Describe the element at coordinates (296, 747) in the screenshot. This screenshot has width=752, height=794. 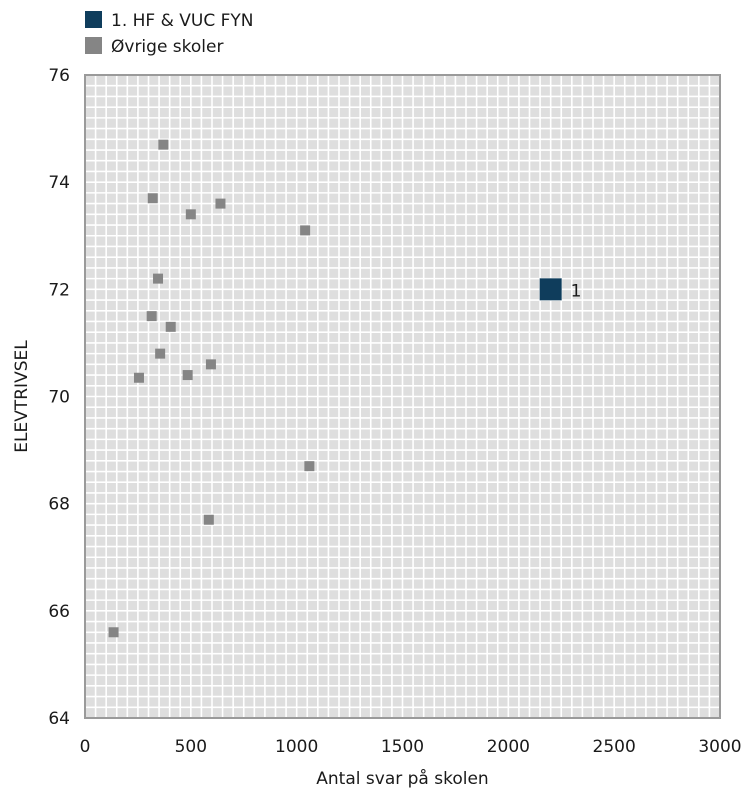
I see `x-tick-label: 1000` at that location.